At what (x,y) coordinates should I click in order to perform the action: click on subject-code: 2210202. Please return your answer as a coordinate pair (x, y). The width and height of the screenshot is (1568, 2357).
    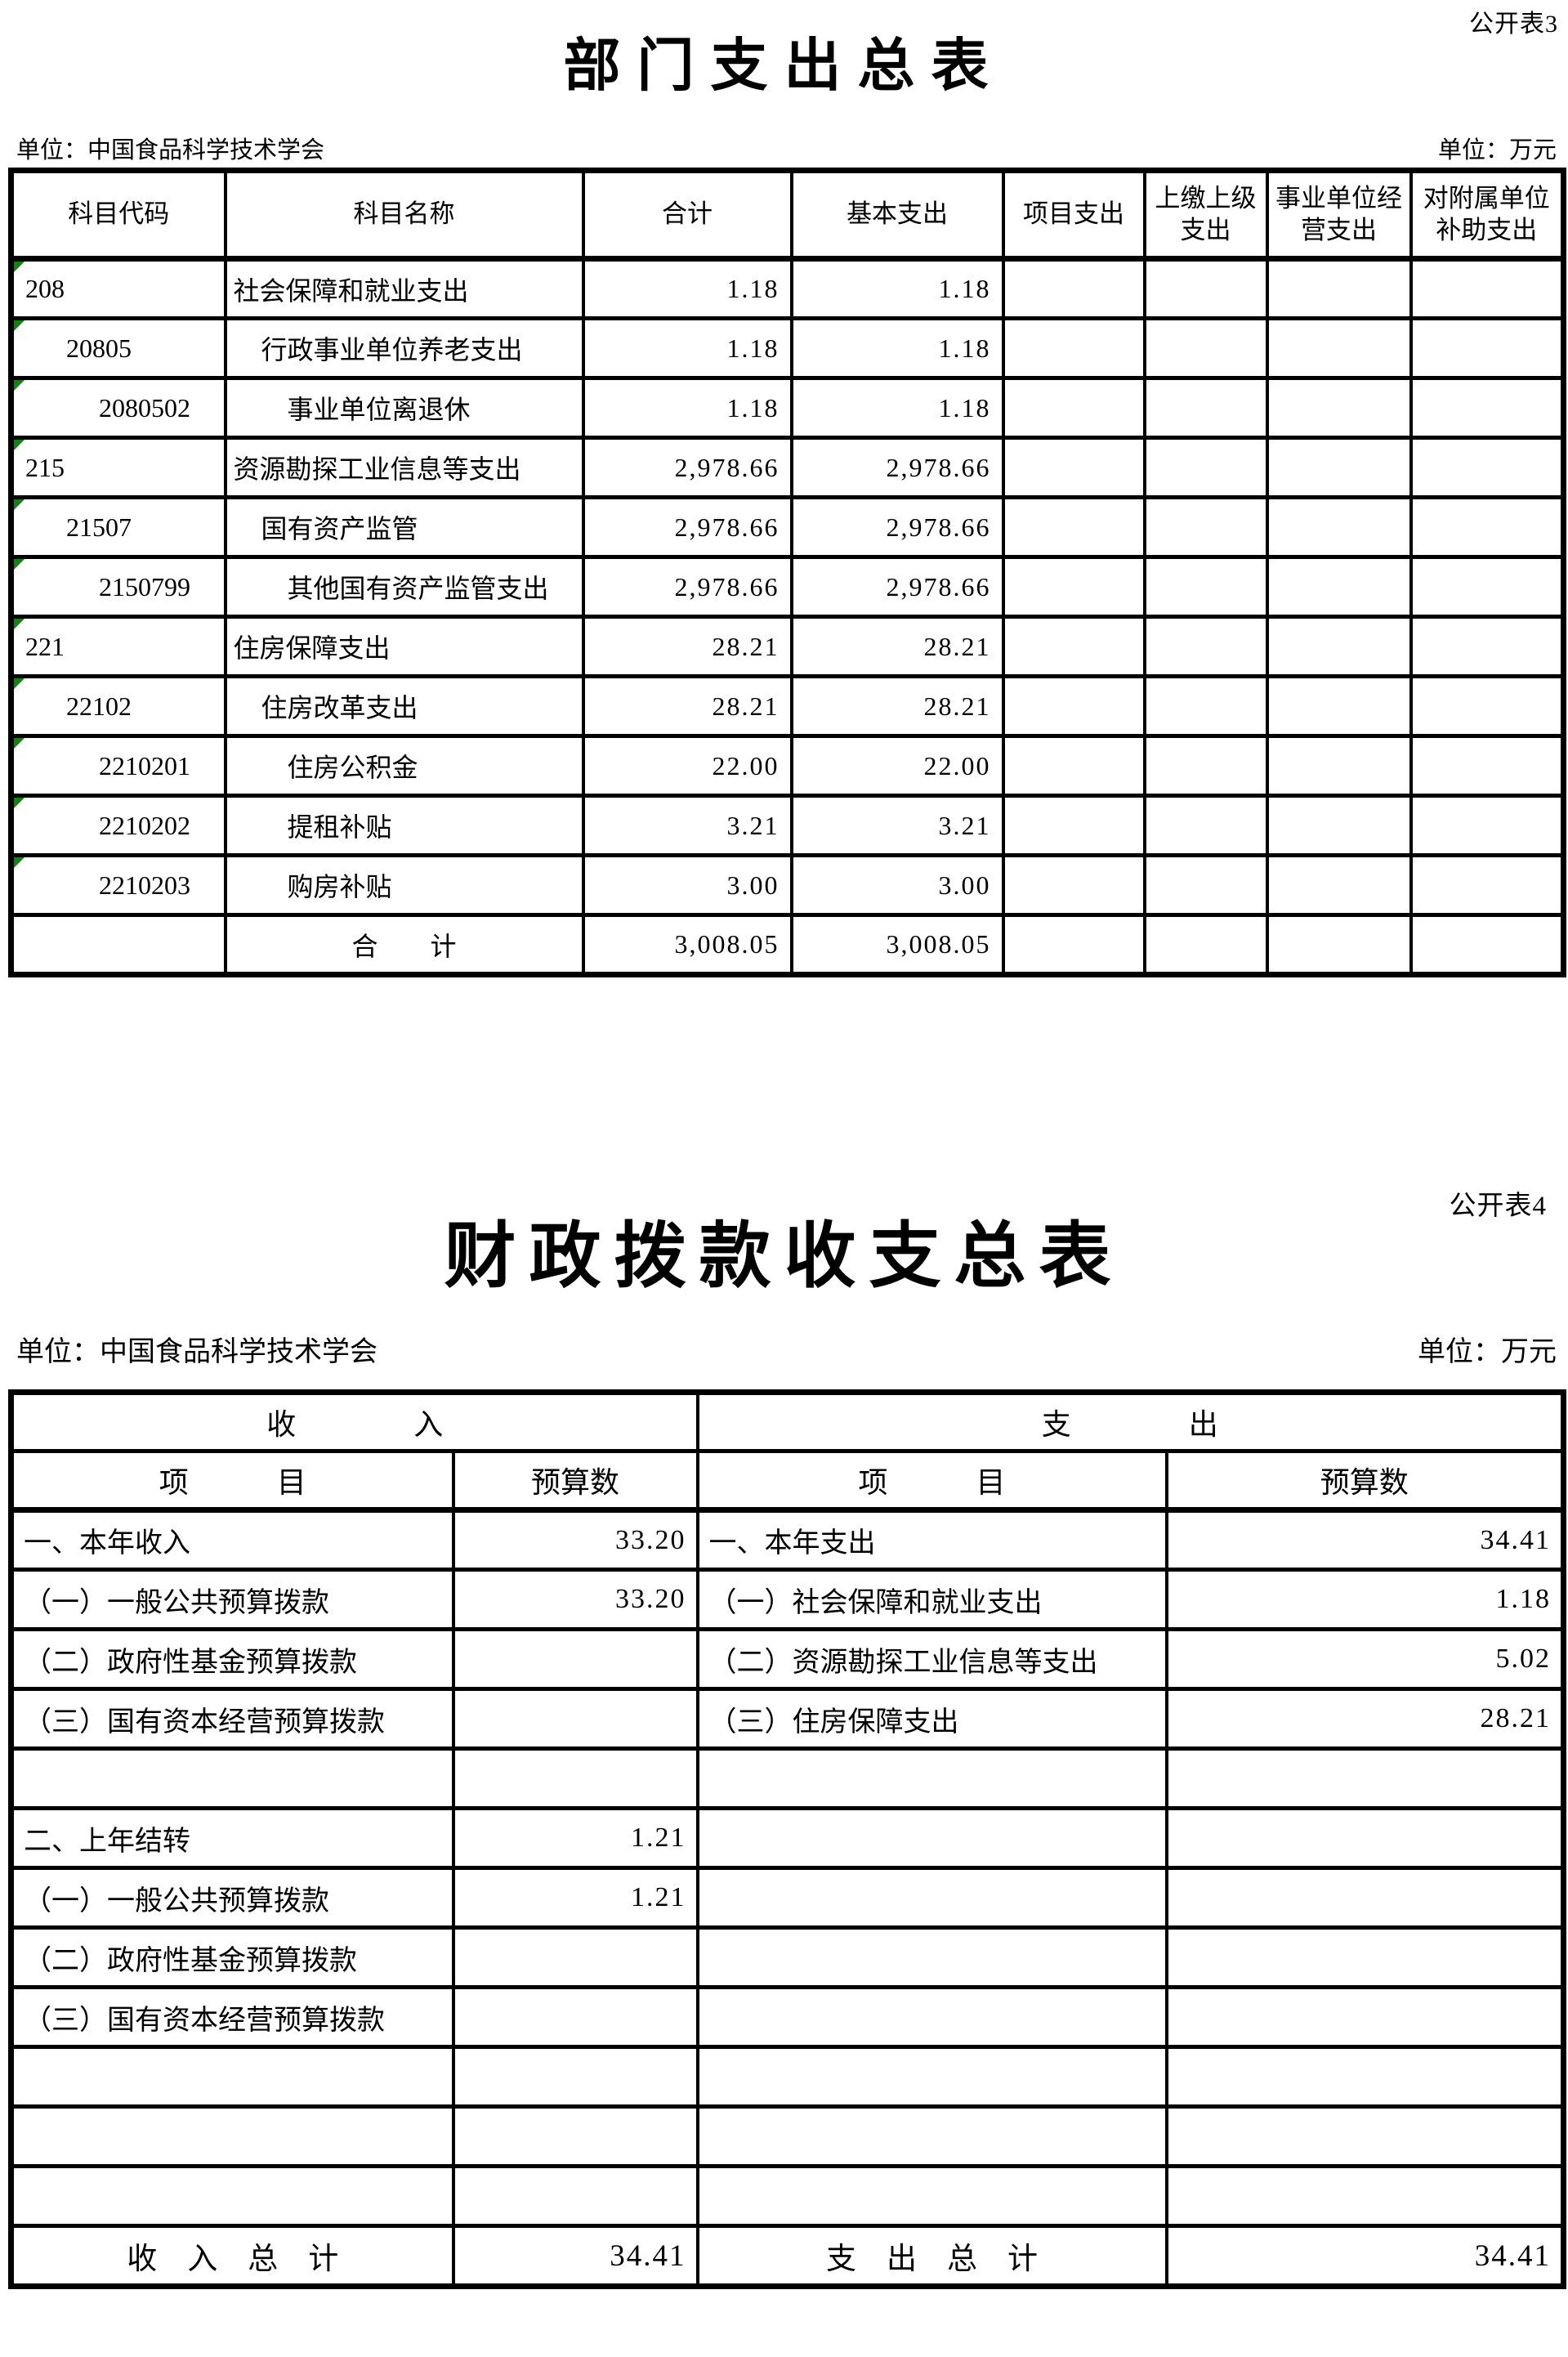
    Looking at the image, I should click on (144, 825).